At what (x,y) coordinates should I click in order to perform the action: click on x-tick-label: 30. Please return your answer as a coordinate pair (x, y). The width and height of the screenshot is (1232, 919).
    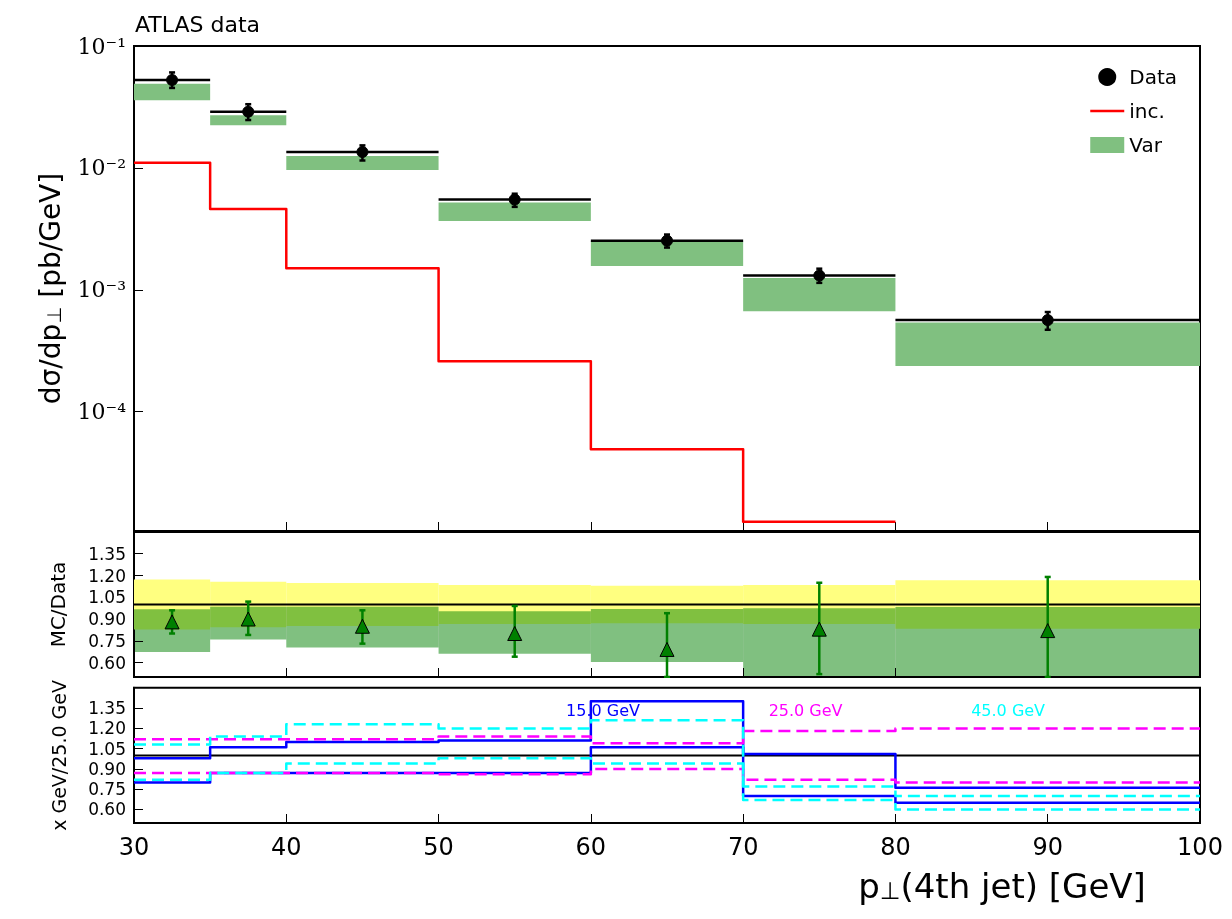
    Looking at the image, I should click on (134, 847).